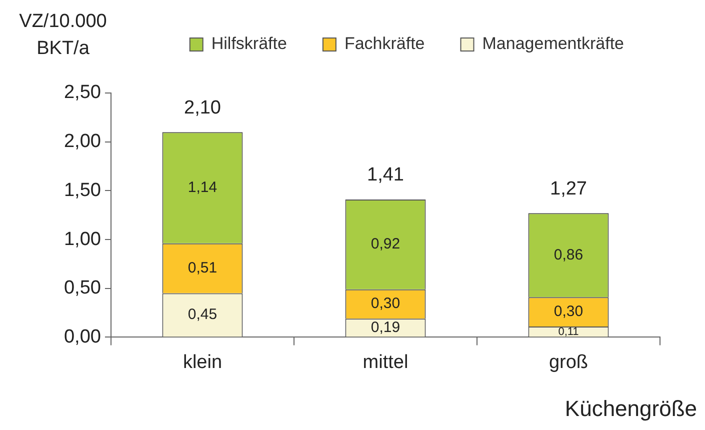 The image size is (705, 430). I want to click on x-tick-label: groß, so click(568, 362).